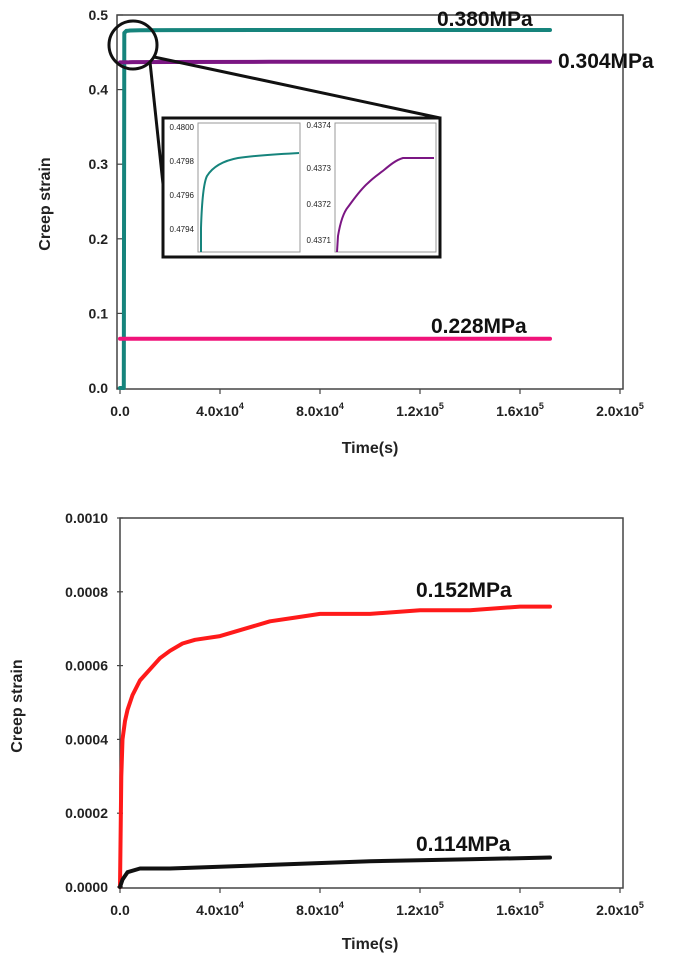  What do you see at coordinates (420, 909) in the screenshot?
I see `bottom-x-tick-label: 1.2x10⁵` at bounding box center [420, 909].